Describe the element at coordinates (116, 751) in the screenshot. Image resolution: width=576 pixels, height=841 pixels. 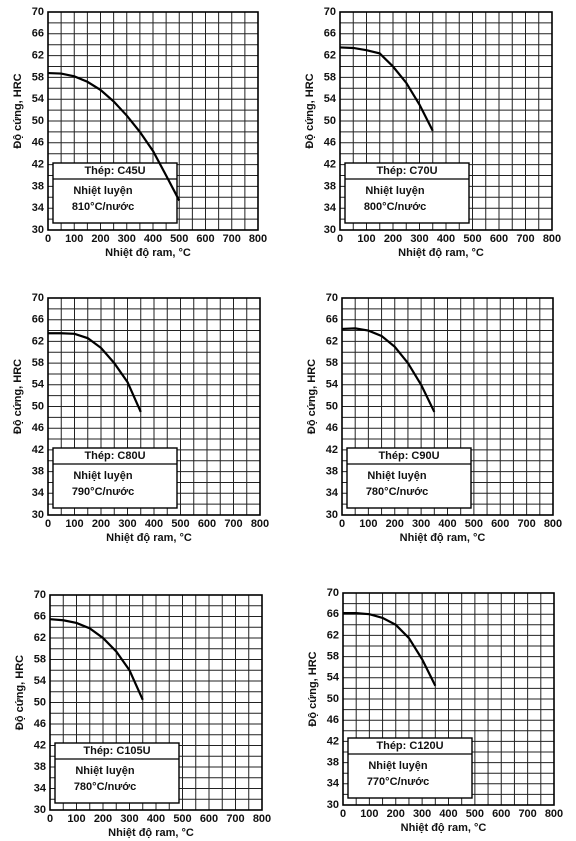
I see `steel-label: Thép: C105U` at that location.